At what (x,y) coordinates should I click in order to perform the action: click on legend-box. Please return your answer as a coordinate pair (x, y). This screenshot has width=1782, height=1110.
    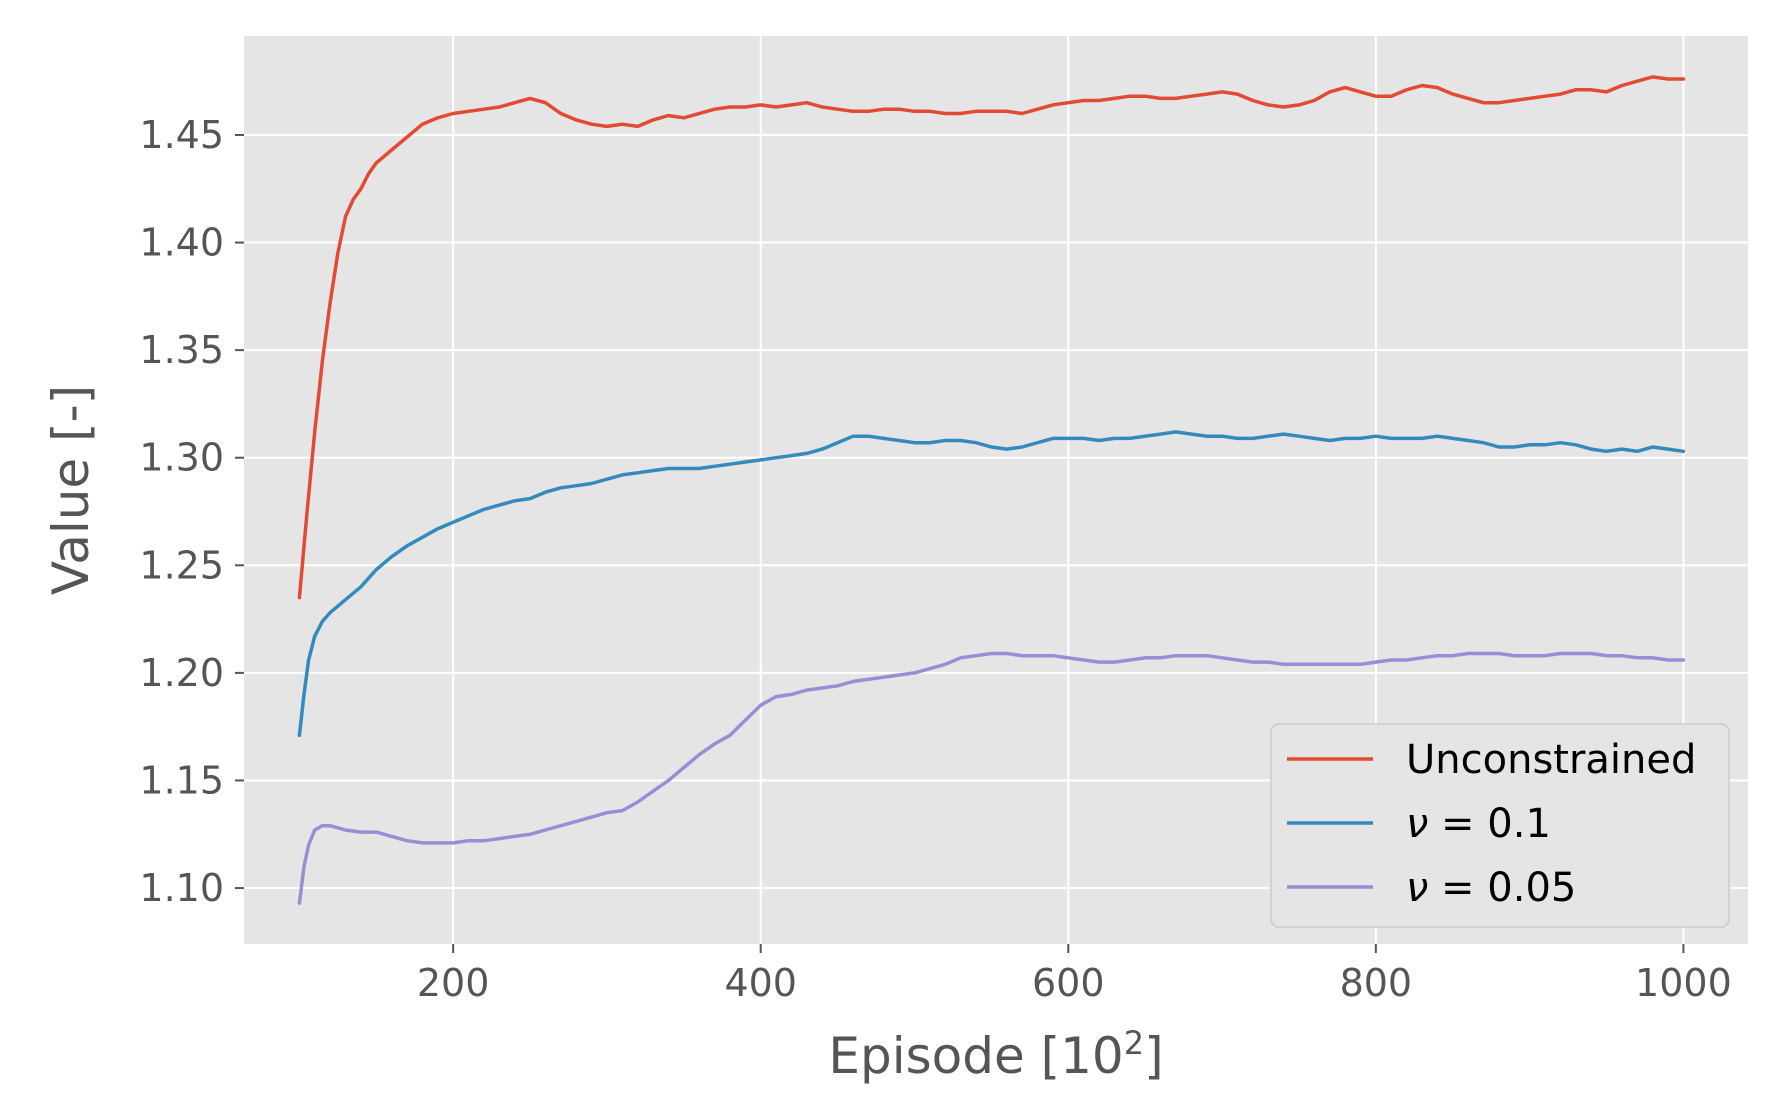
    Looking at the image, I should click on (1500, 825).